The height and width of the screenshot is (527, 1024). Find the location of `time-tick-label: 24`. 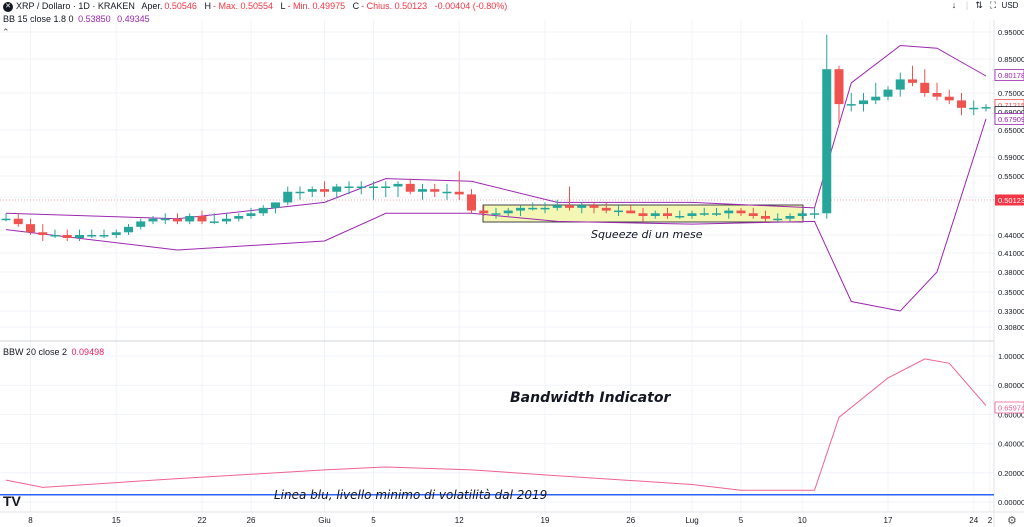

time-tick-label: 24 is located at coordinates (973, 520).